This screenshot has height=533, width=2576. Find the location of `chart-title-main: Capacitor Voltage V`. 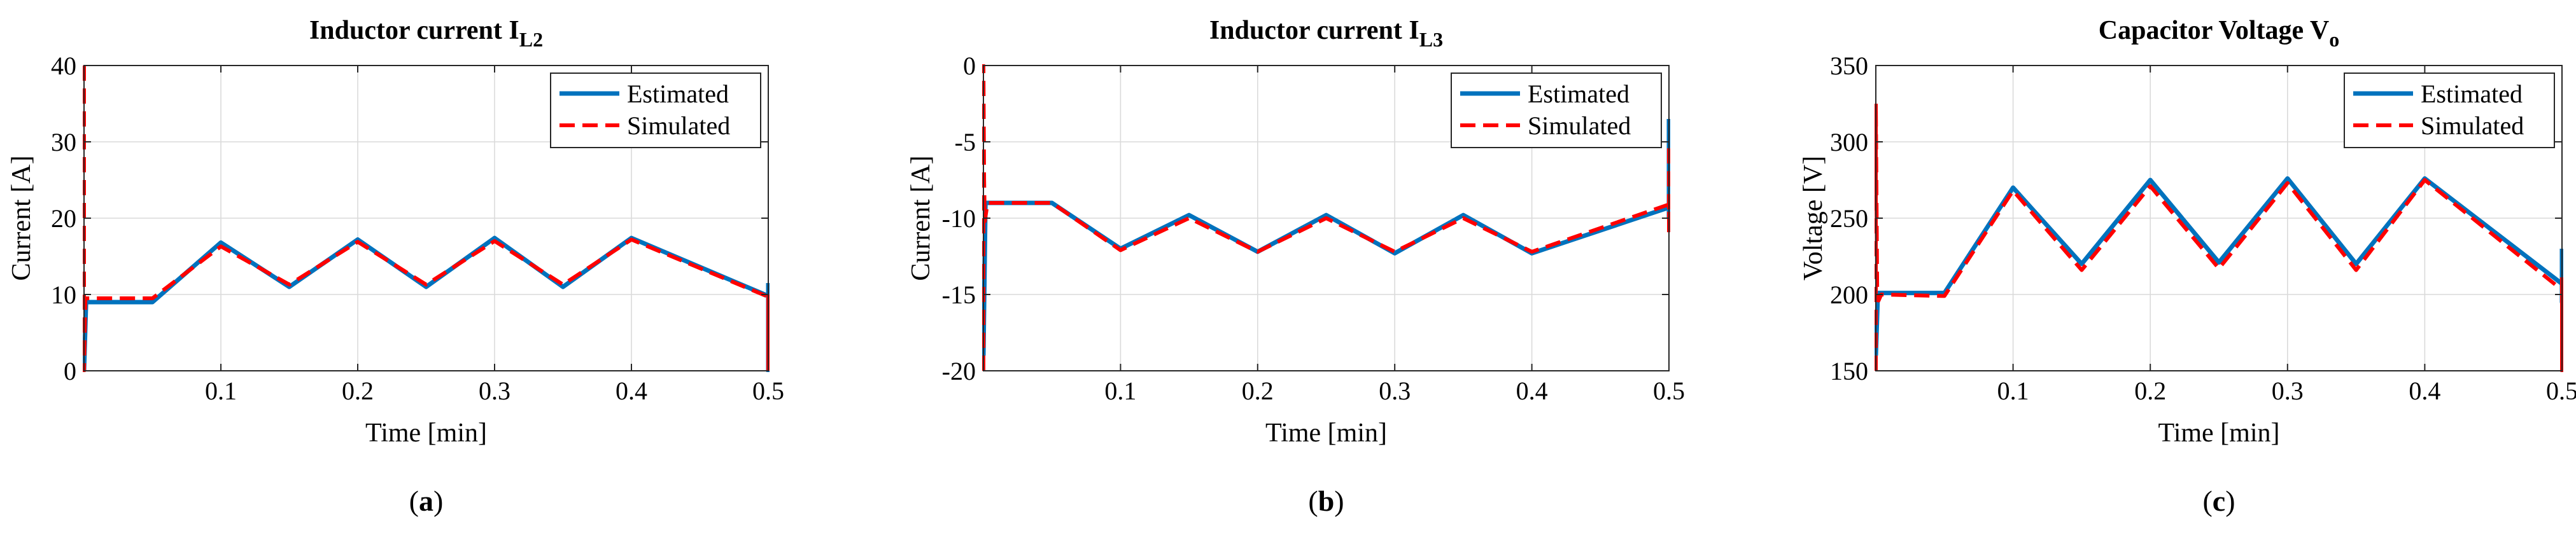

chart-title-main: Capacitor Voltage V is located at coordinates (2214, 31).